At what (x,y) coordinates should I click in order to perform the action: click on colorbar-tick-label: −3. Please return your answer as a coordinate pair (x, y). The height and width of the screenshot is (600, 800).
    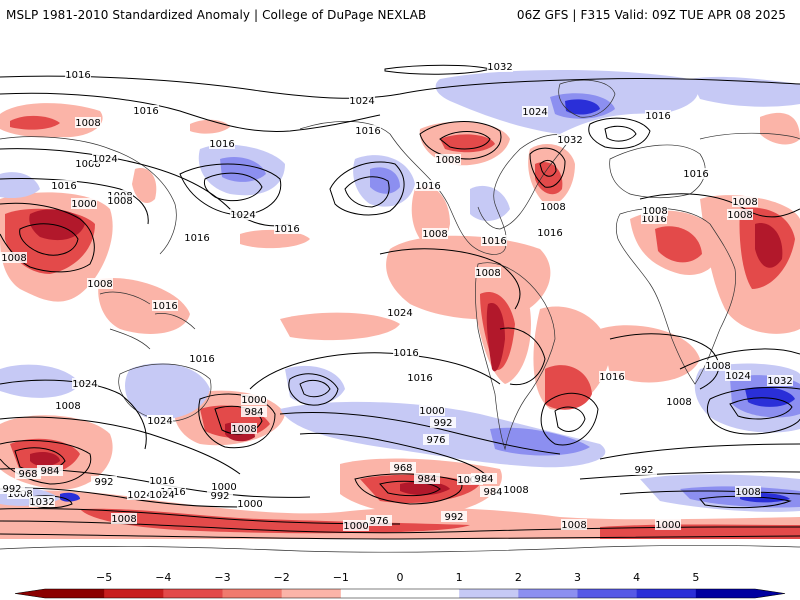
    Looking at the image, I should click on (222, 577).